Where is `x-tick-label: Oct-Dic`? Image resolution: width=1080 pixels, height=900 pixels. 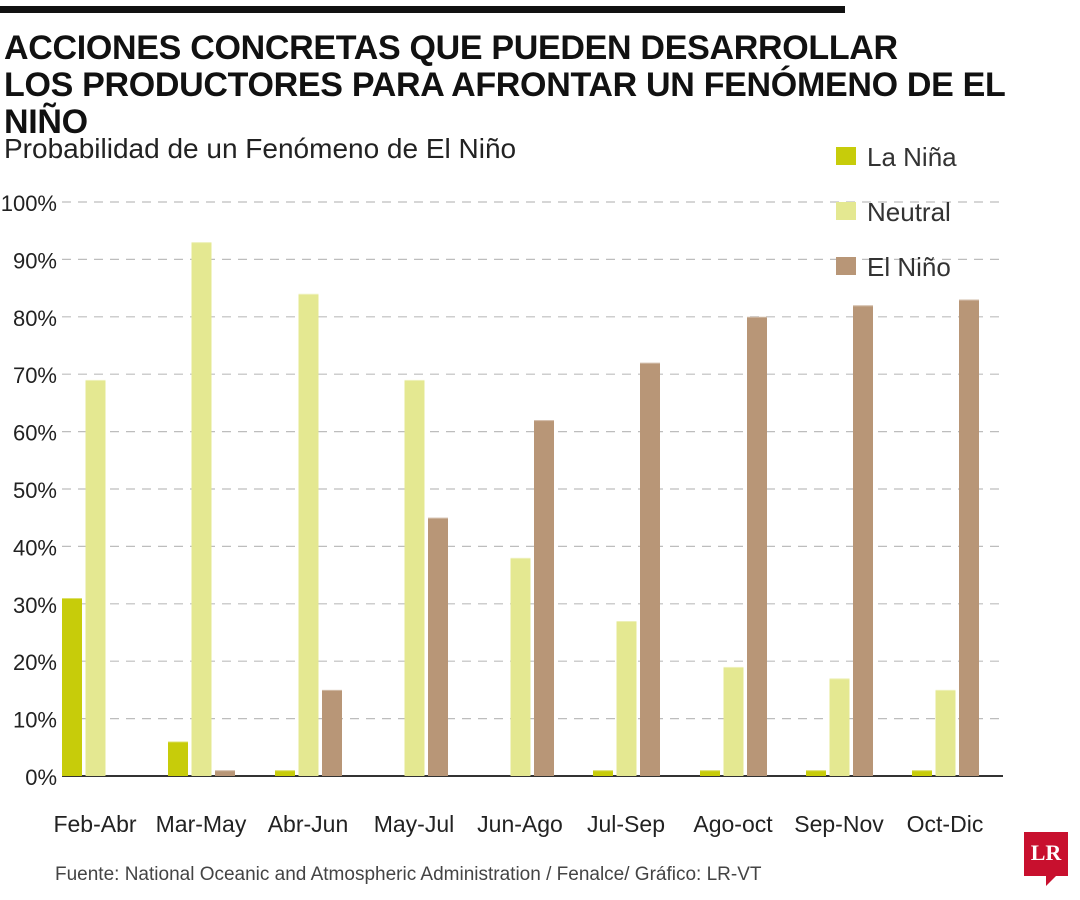 x-tick-label: Oct-Dic is located at coordinates (945, 824).